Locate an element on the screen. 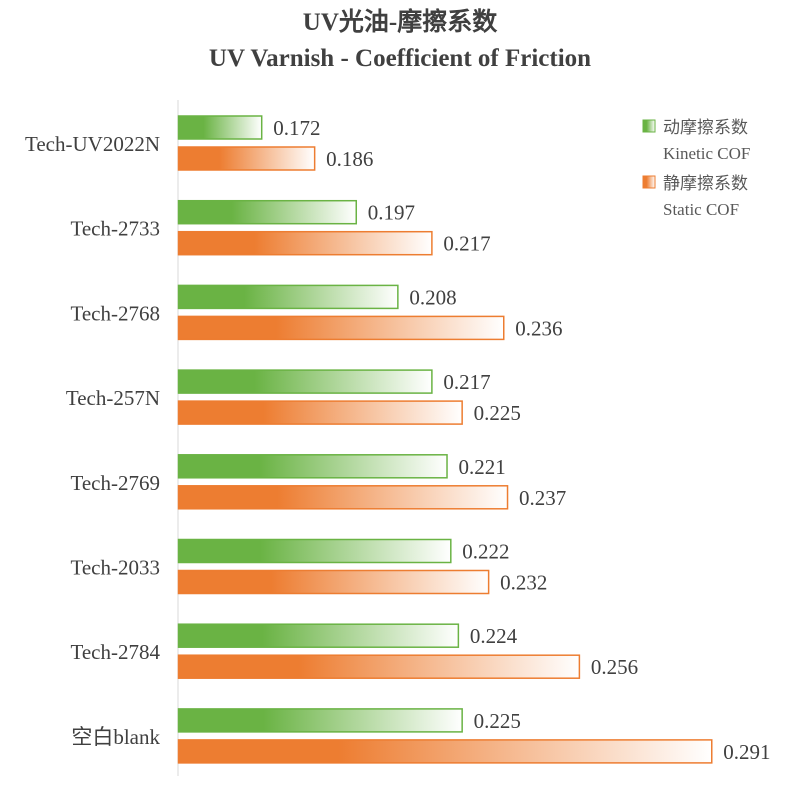 Image resolution: width=800 pixels, height=789 pixels. category-label: Tech-2733 is located at coordinates (116, 229).